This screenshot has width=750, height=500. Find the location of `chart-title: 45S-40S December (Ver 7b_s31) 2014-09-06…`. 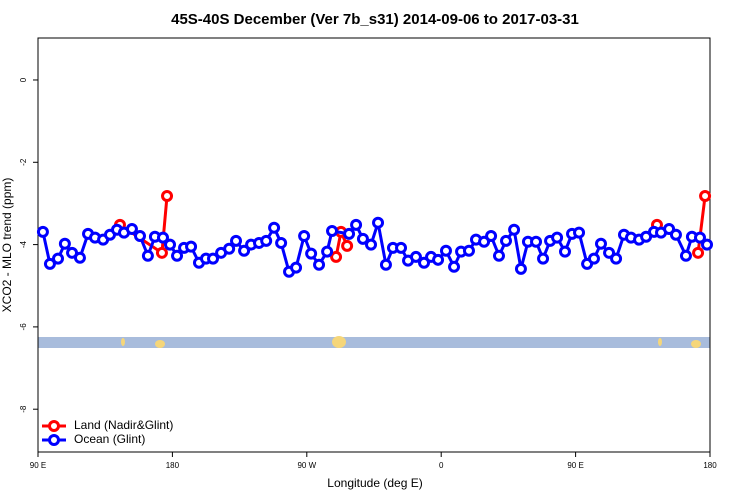

chart-title: 45S-40S December (Ver 7b_s31) 2014-09-06… is located at coordinates (375, 19).